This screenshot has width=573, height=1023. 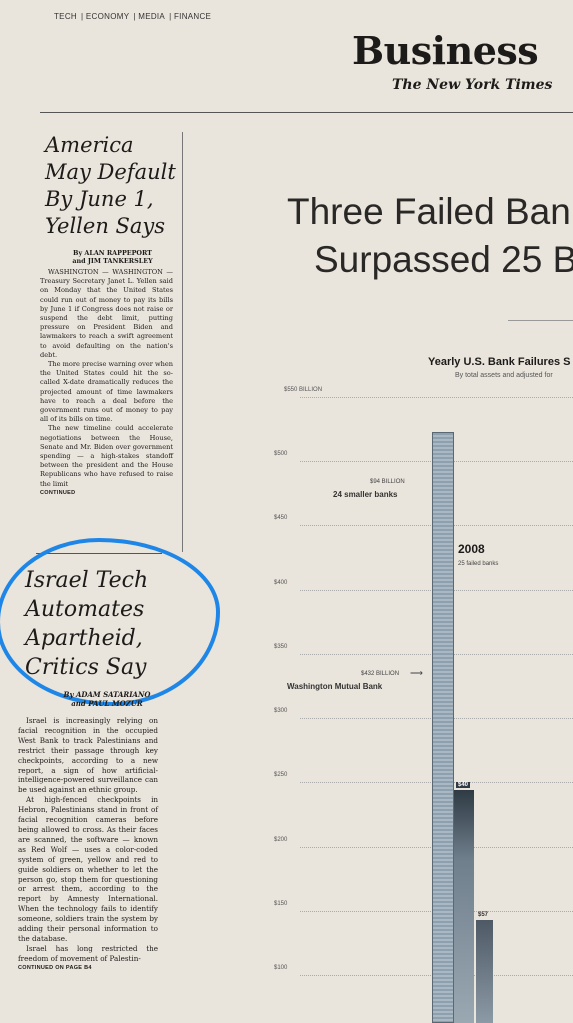 What do you see at coordinates (436, 397) in the screenshot?
I see `y-gridline` at bounding box center [436, 397].